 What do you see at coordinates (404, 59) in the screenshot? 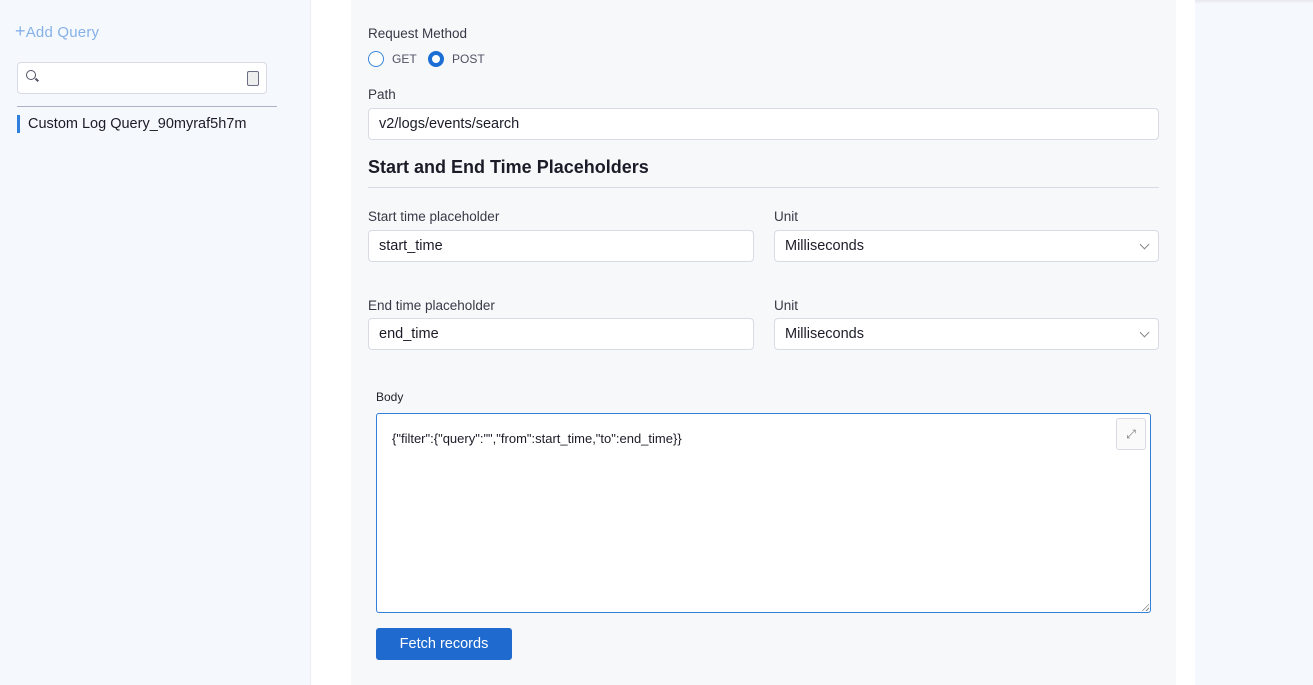
I see `radio-get-label: GET` at bounding box center [404, 59].